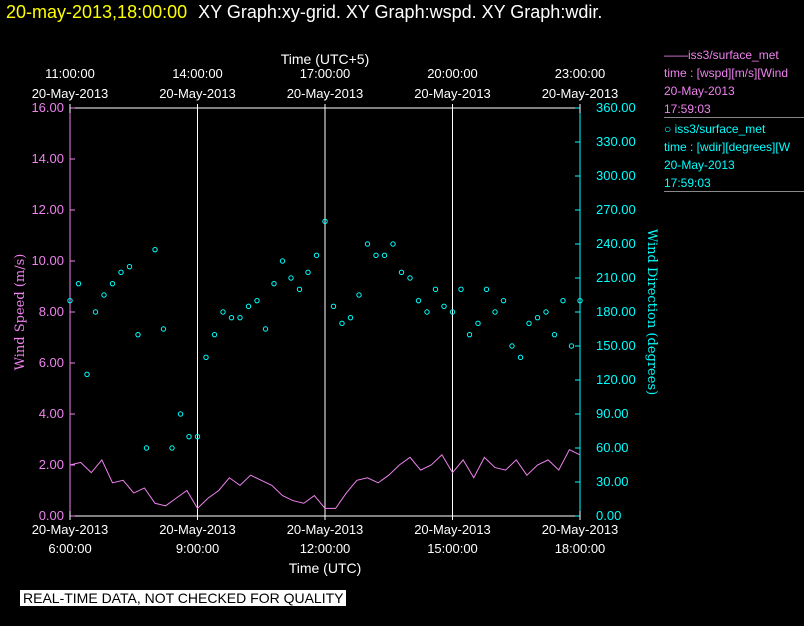 The image size is (804, 626). I want to click on x-bottom-tick-time: 6:00:00, so click(69, 548).